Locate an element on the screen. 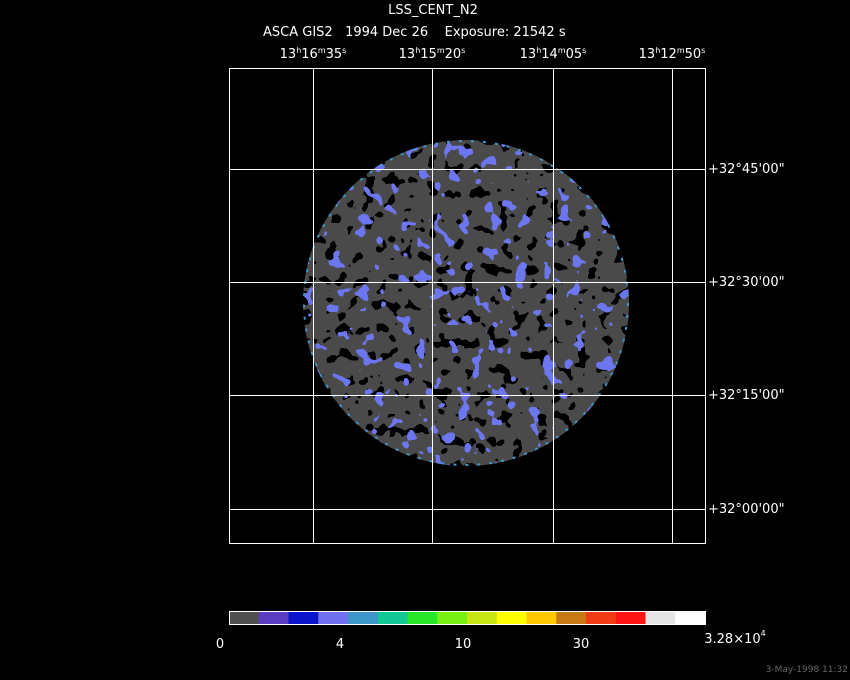 This screenshot has width=850, height=680. digits: 15 is located at coordinates (428, 54).